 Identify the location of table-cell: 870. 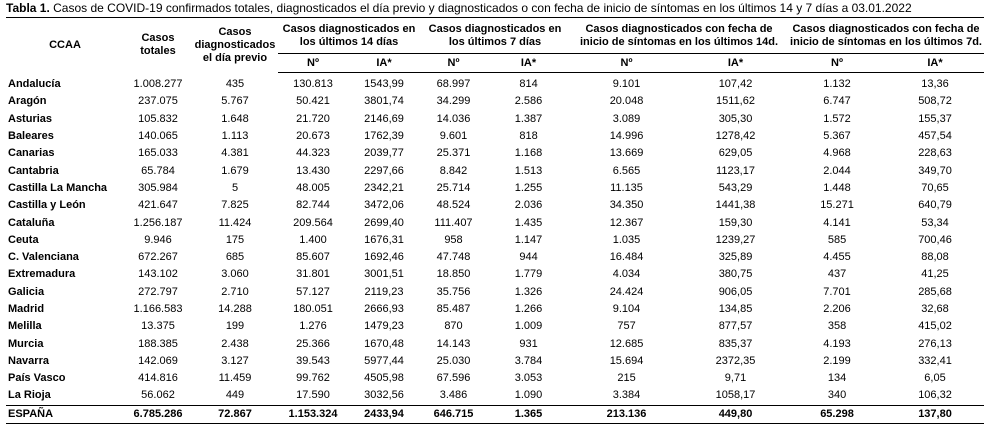
(453, 326).